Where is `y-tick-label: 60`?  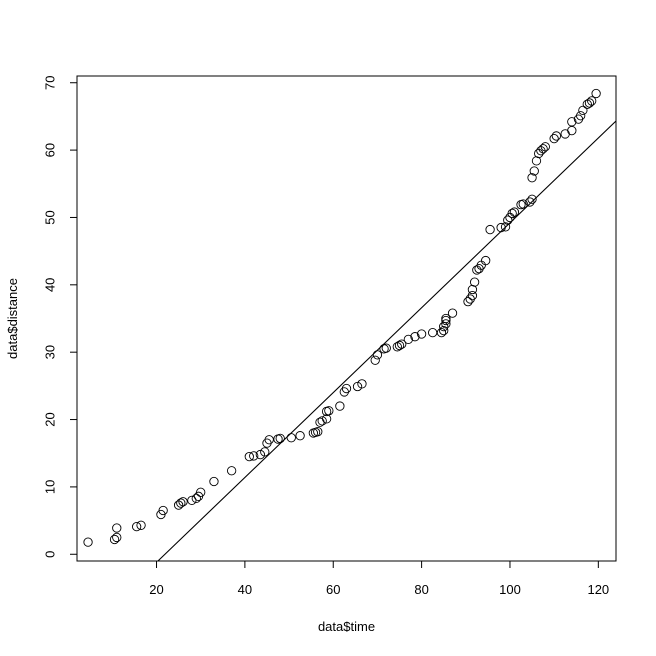 y-tick-label: 60 is located at coordinates (50, 150).